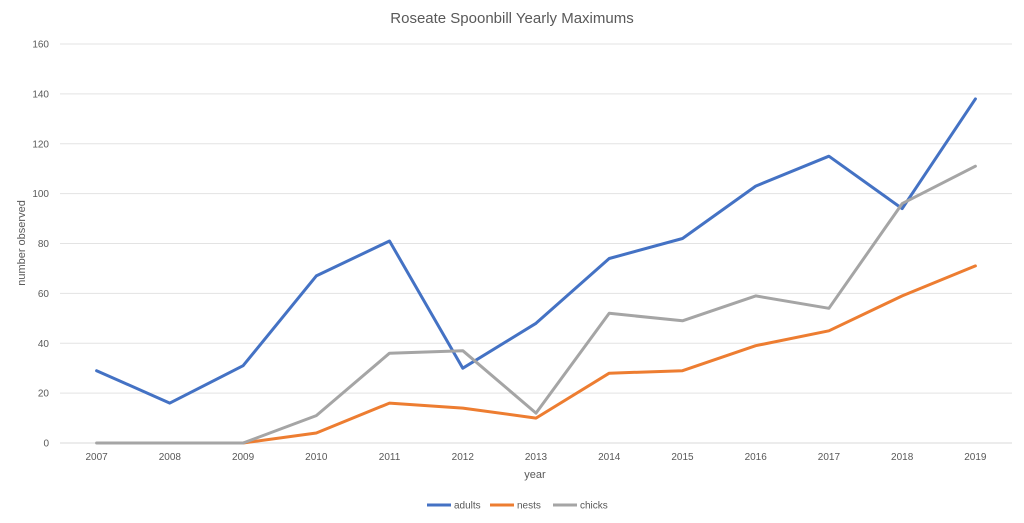 The image size is (1024, 523). I want to click on x-tick-label: 2017, so click(829, 457).